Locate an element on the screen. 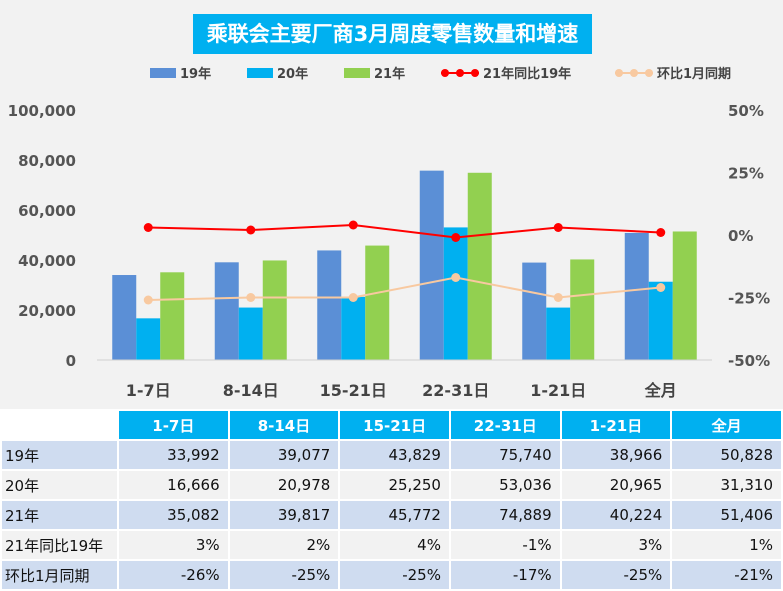 The image size is (783, 591). table-cell: -21% is located at coordinates (726, 575).